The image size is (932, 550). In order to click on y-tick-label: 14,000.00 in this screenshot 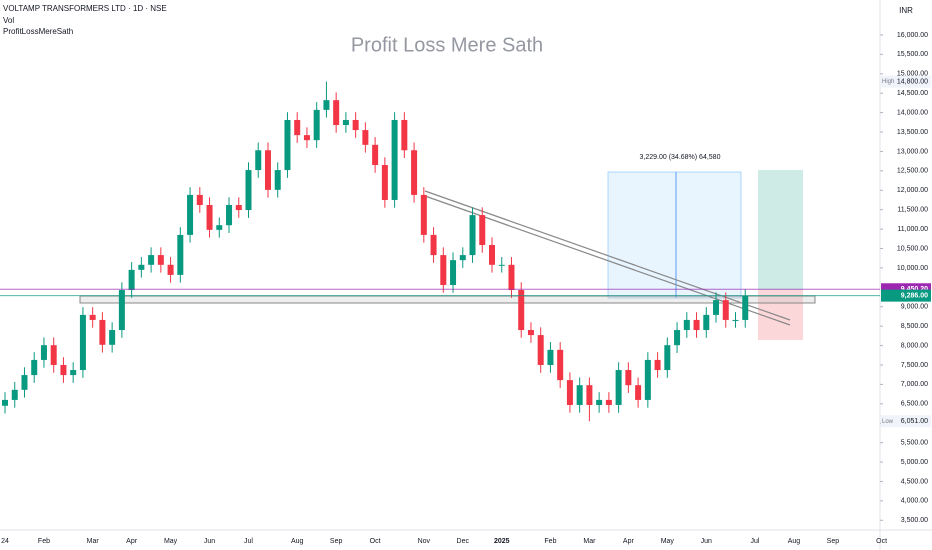, I will do `click(912, 112)`.